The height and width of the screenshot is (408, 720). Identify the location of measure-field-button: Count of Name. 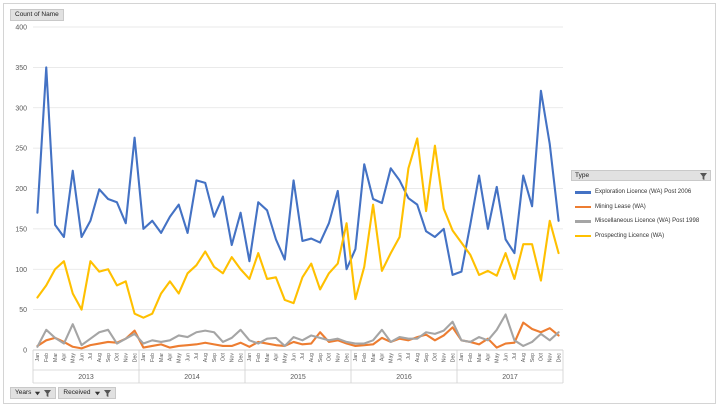
(37, 15).